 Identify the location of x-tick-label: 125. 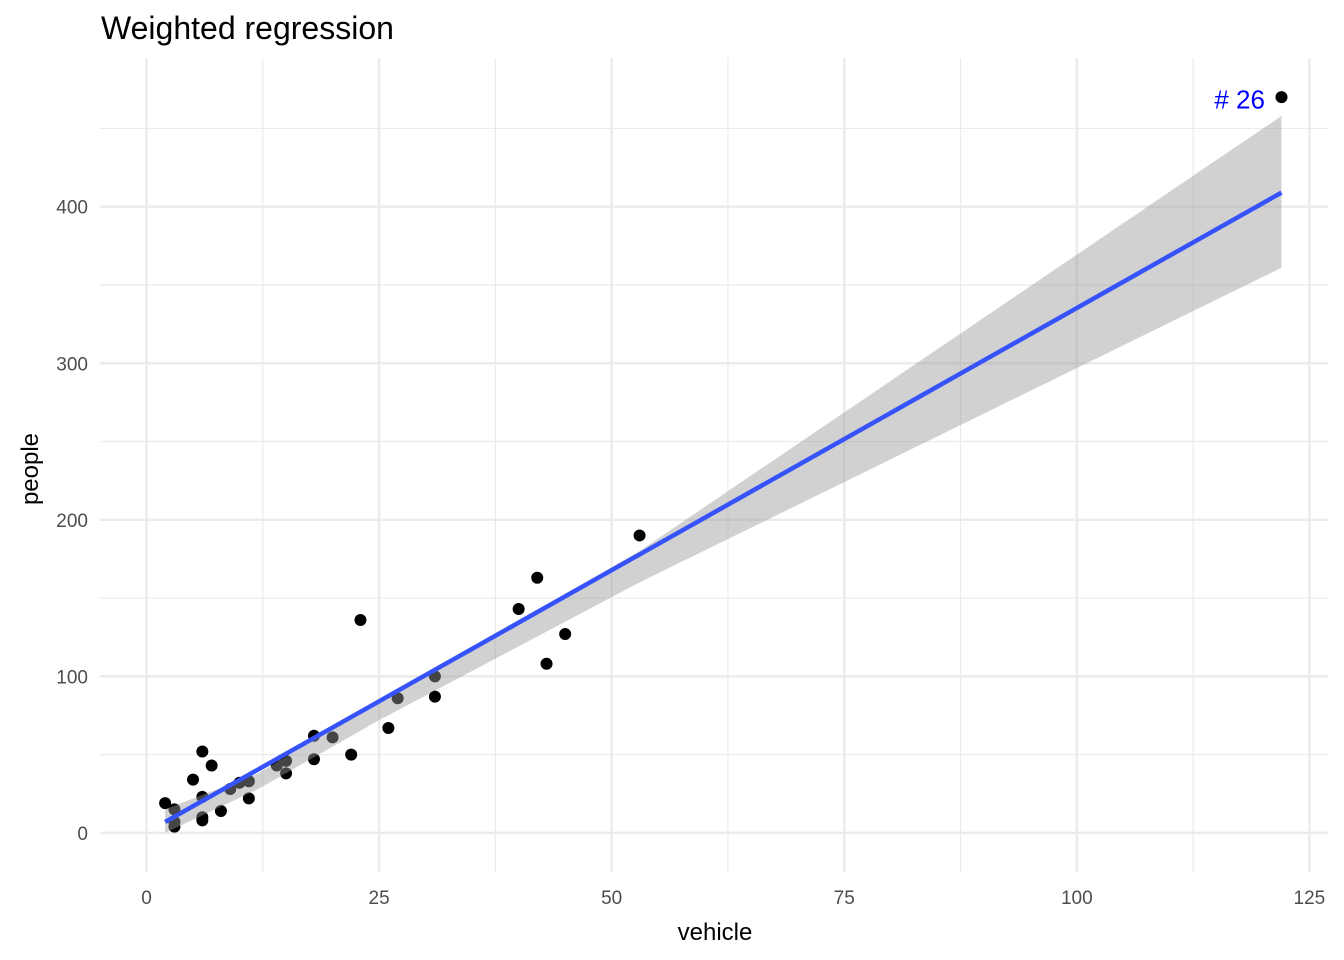
(1310, 898).